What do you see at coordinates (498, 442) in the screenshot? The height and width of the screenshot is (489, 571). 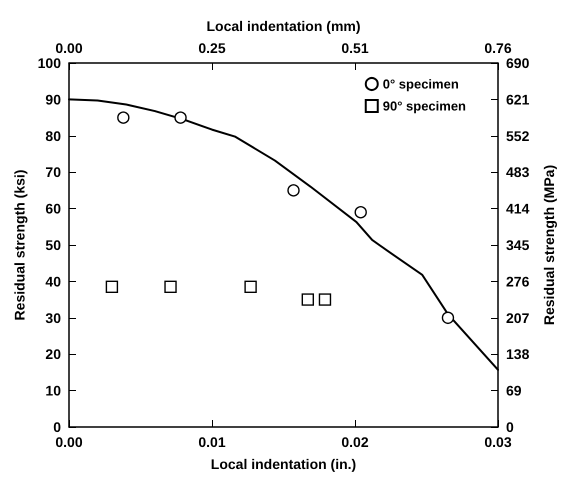 I see `x-tick-label: 0.03` at bounding box center [498, 442].